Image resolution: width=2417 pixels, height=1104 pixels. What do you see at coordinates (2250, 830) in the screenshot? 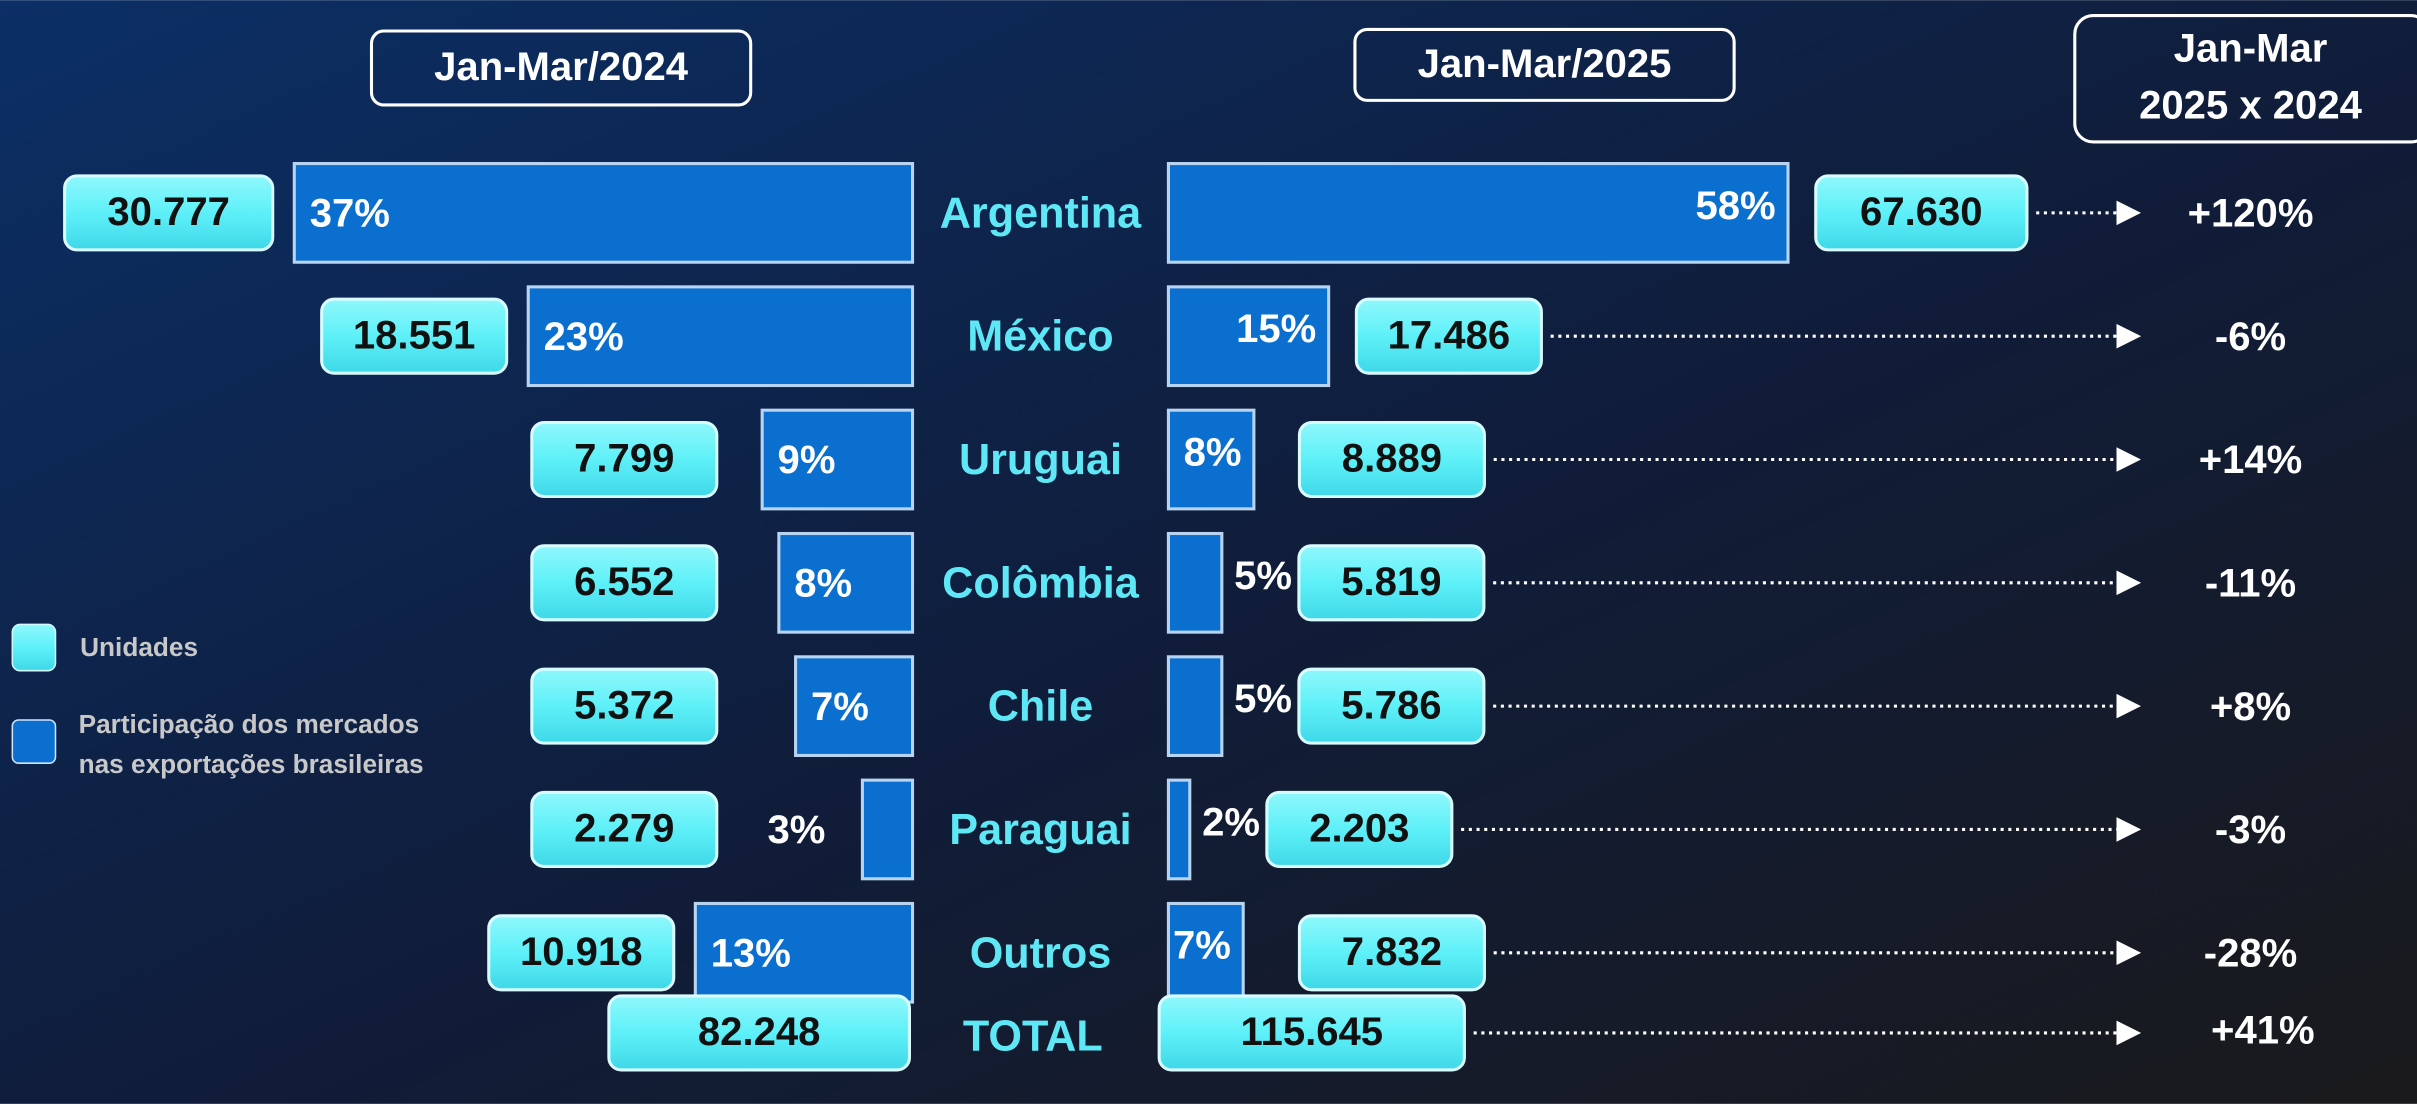
I see `change-label: -3%` at bounding box center [2250, 830].